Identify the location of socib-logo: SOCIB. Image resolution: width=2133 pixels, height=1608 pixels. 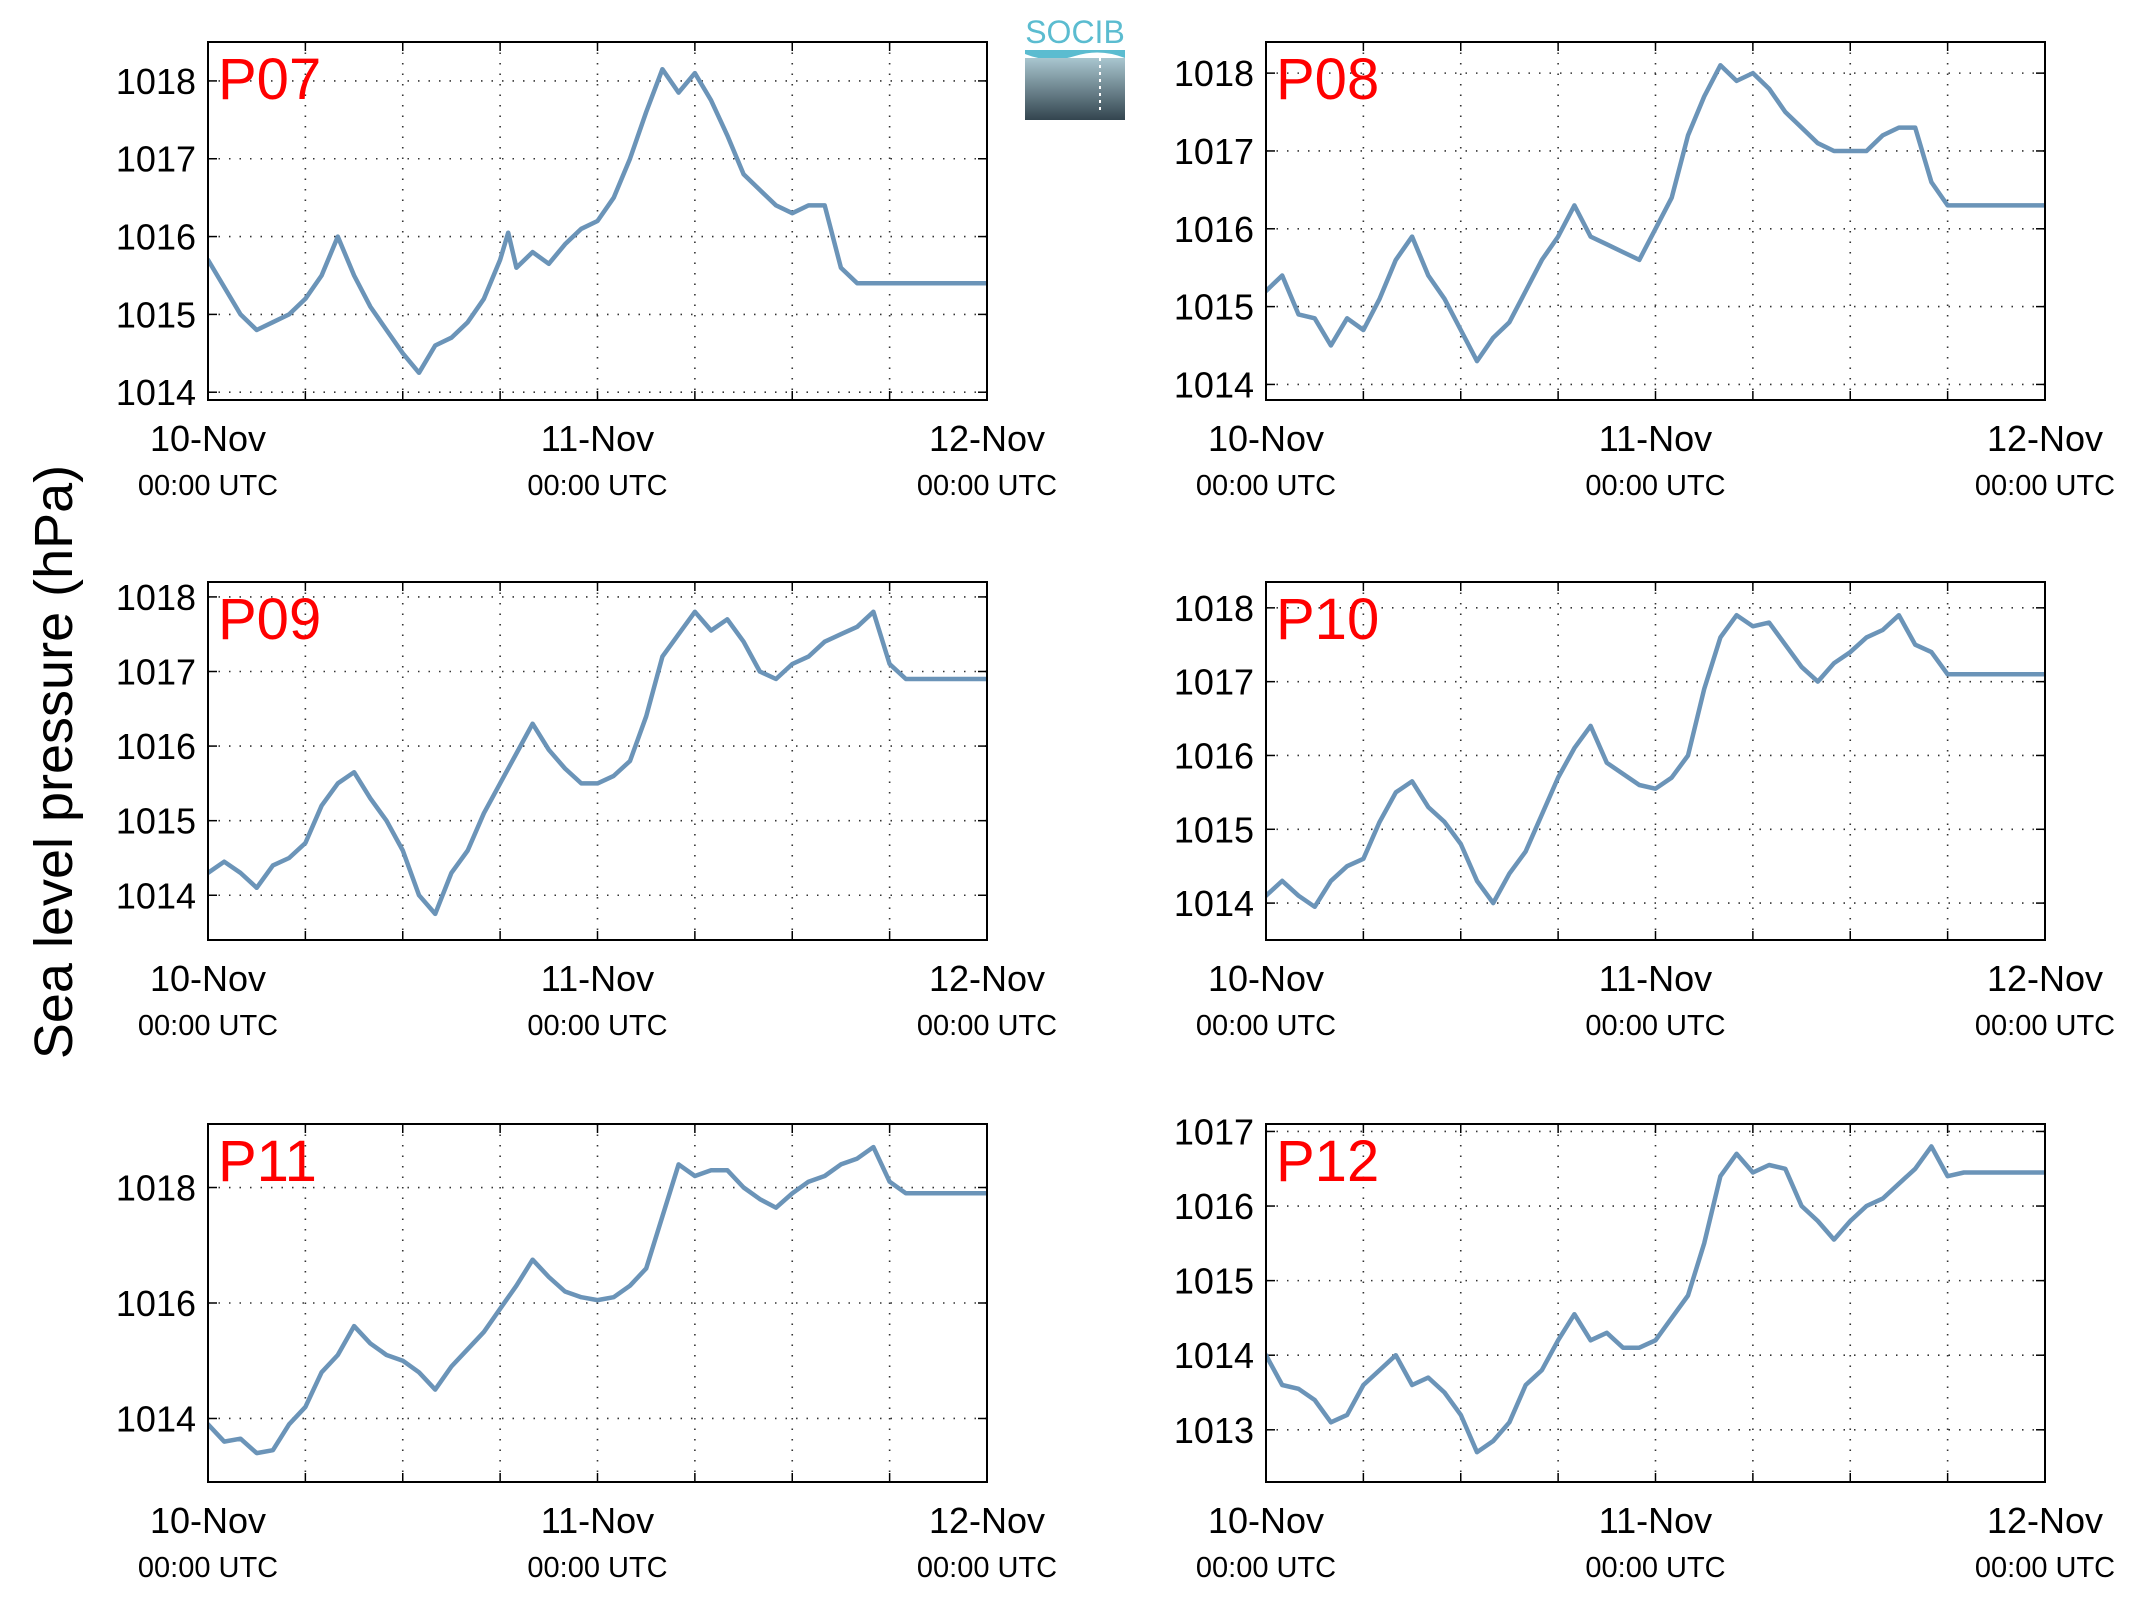
(1075, 67).